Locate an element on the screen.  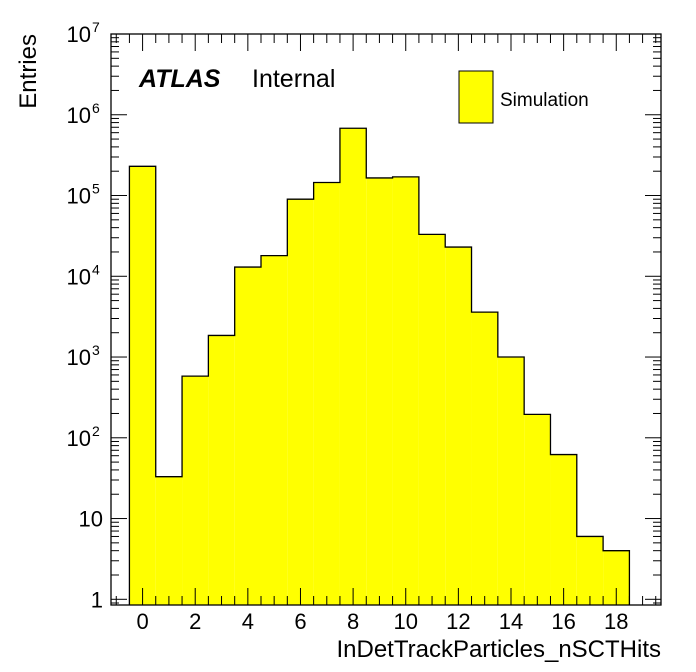
status-label: Internal is located at coordinates (293, 79).